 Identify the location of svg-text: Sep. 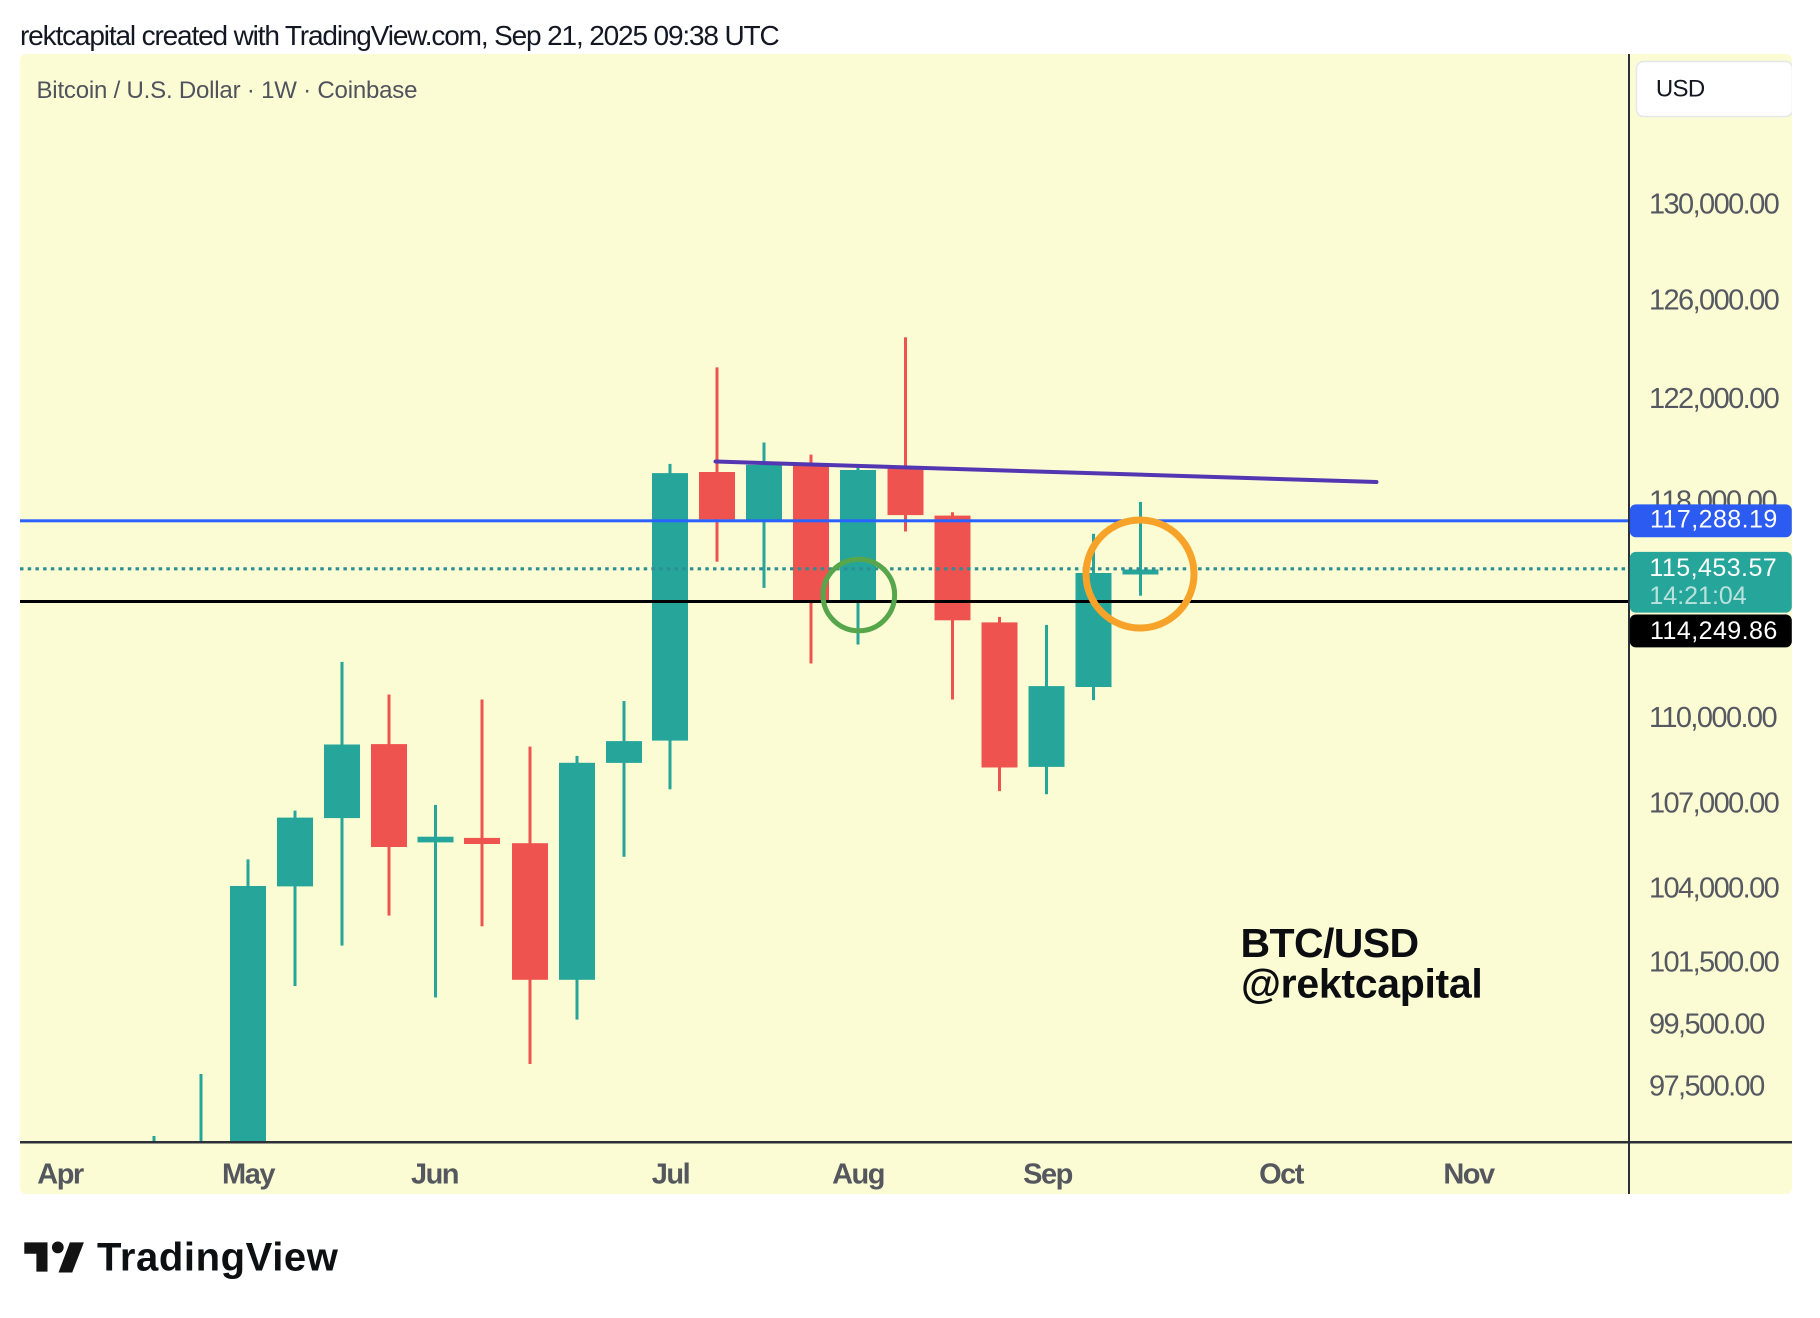
(1047, 1175).